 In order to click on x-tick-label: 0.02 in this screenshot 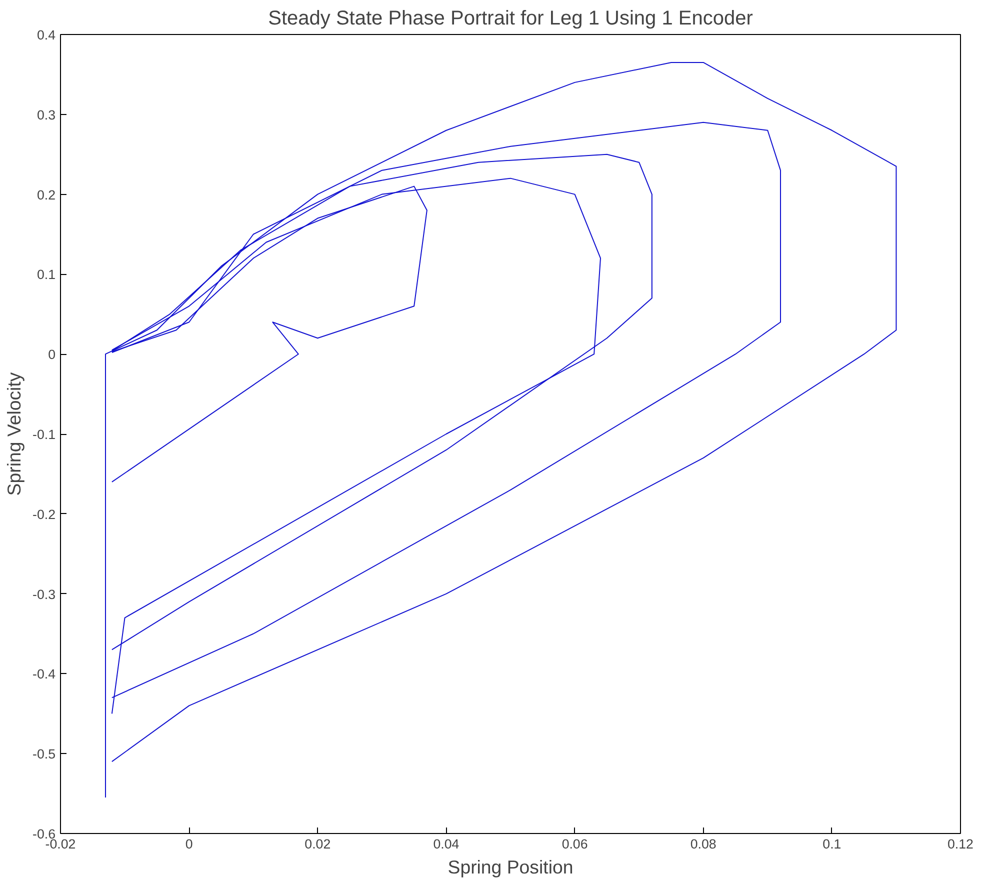, I will do `click(317, 844)`.